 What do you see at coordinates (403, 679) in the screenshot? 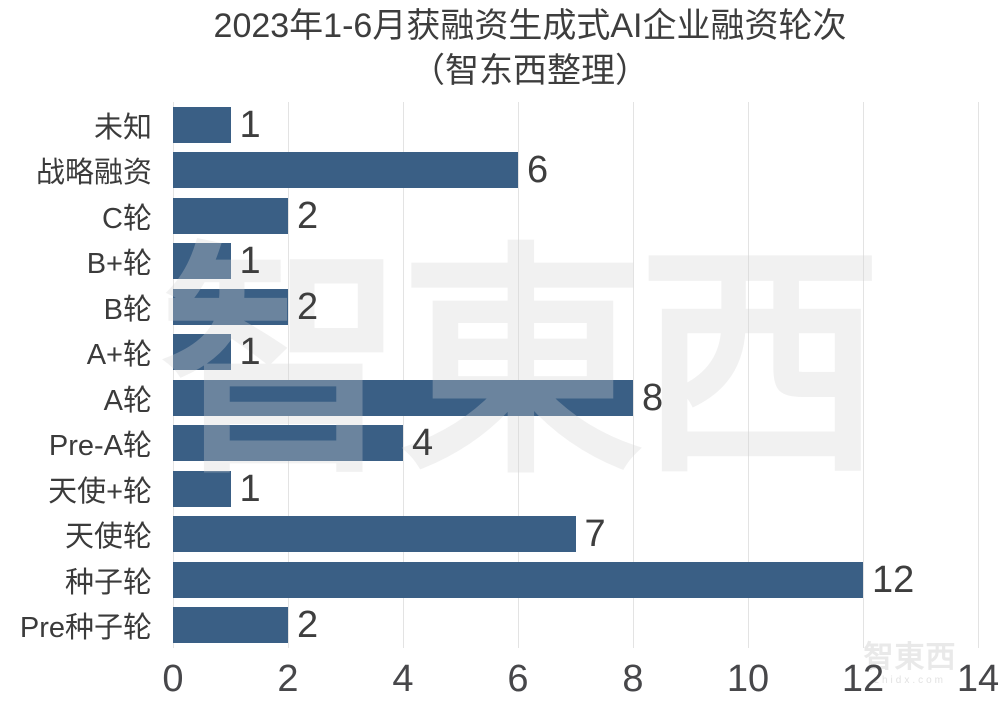
I see `x-tick-label: 4` at bounding box center [403, 679].